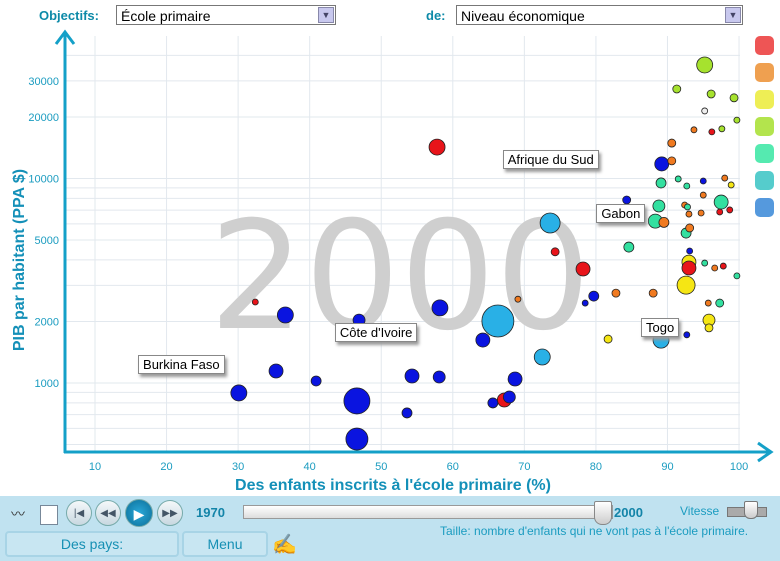 This screenshot has height=561, width=780. I want to click on objectives-select: École primaire ▼, so click(226, 15).